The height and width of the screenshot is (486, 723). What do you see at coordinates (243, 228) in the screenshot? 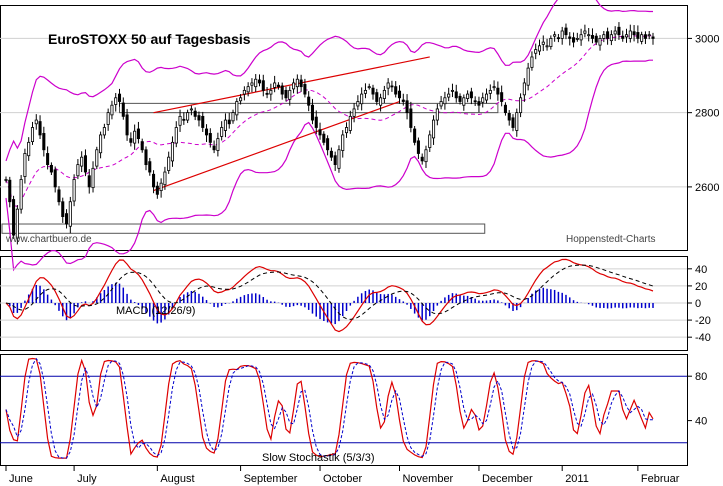
I see `support-box` at bounding box center [243, 228].